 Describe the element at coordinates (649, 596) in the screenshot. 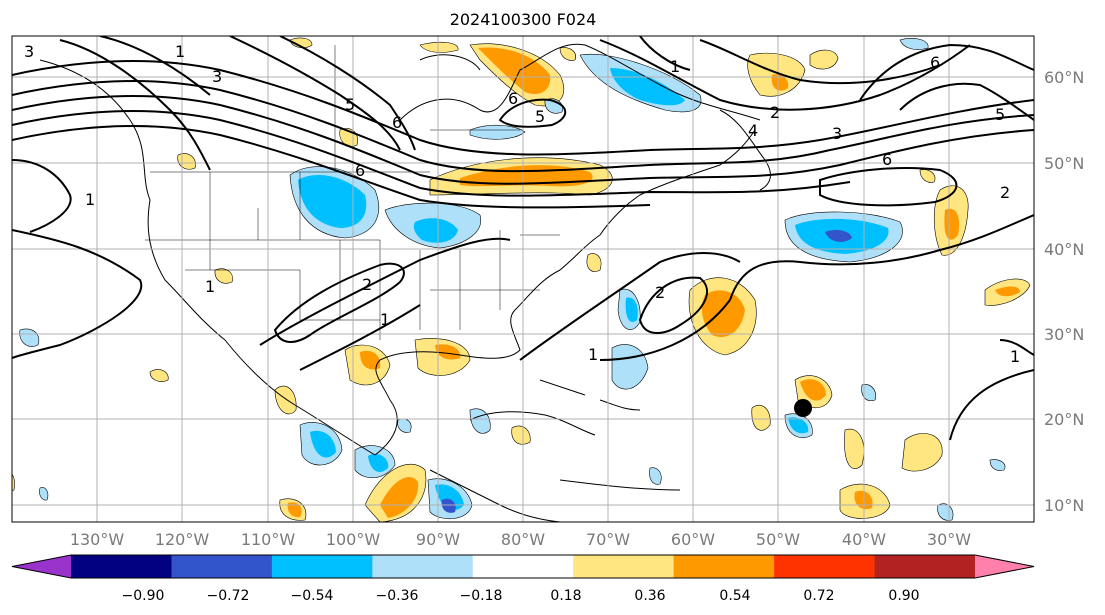

I see `colorbar-tick-label: 0.36` at that location.